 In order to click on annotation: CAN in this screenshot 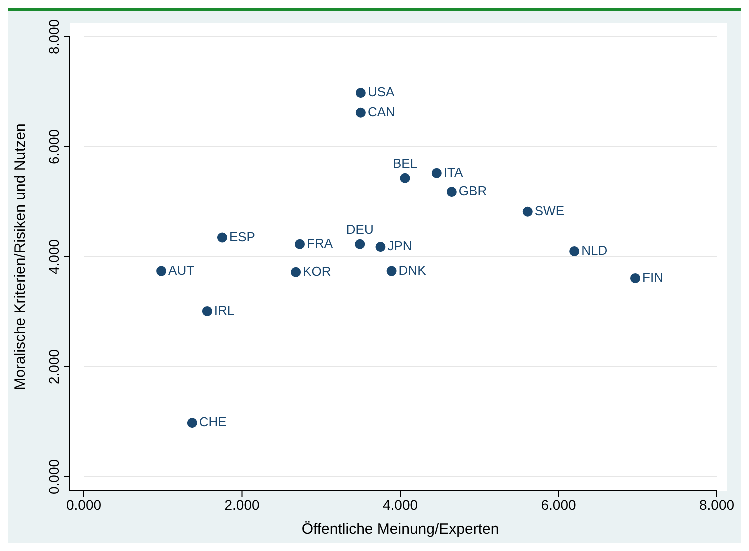, I will do `click(382, 112)`.